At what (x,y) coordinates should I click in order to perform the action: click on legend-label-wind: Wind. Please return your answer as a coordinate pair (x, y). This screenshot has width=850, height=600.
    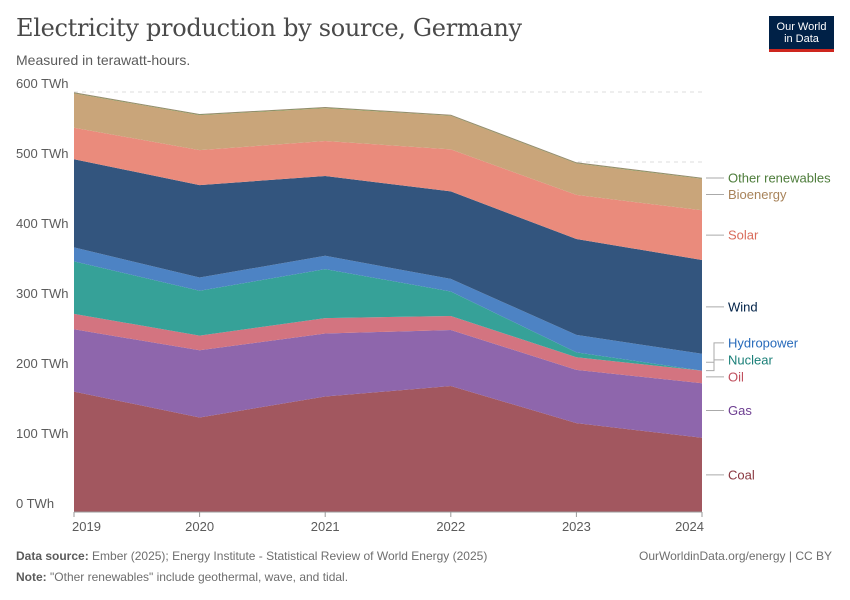
    Looking at the image, I should click on (743, 306).